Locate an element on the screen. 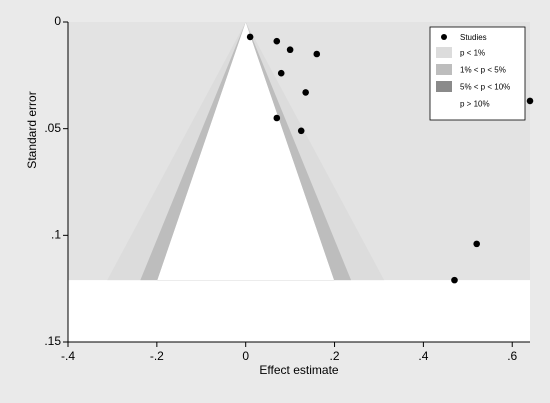 This screenshot has height=403, width=550. x-tick-label: -.4 is located at coordinates (68, 356).